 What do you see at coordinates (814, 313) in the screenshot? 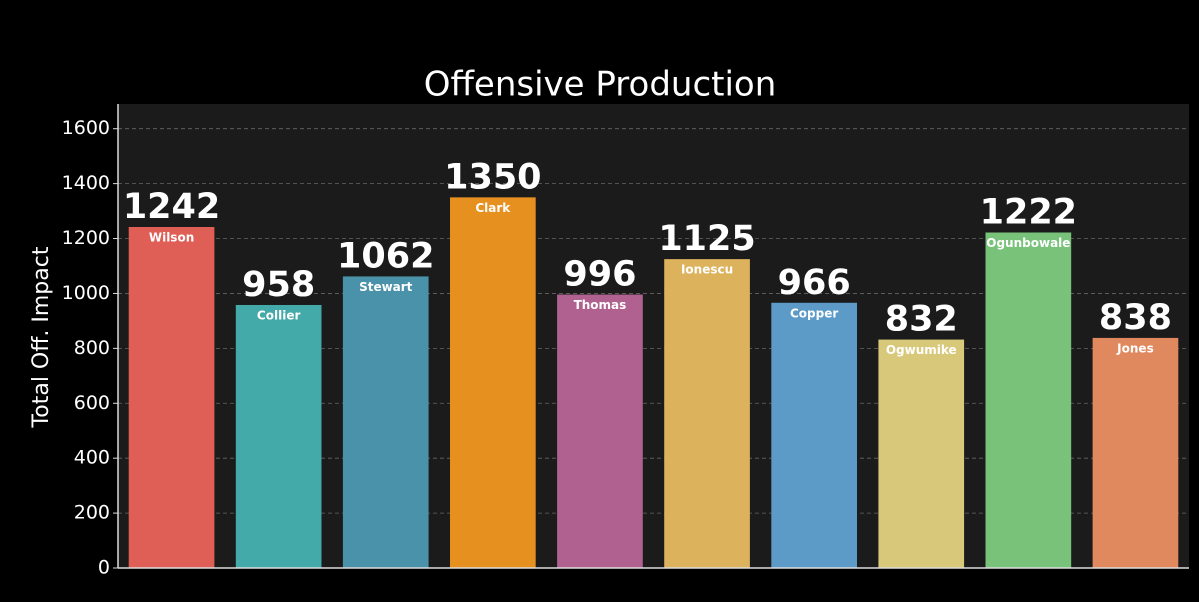
I see `bar-name-label: Copper` at bounding box center [814, 313].